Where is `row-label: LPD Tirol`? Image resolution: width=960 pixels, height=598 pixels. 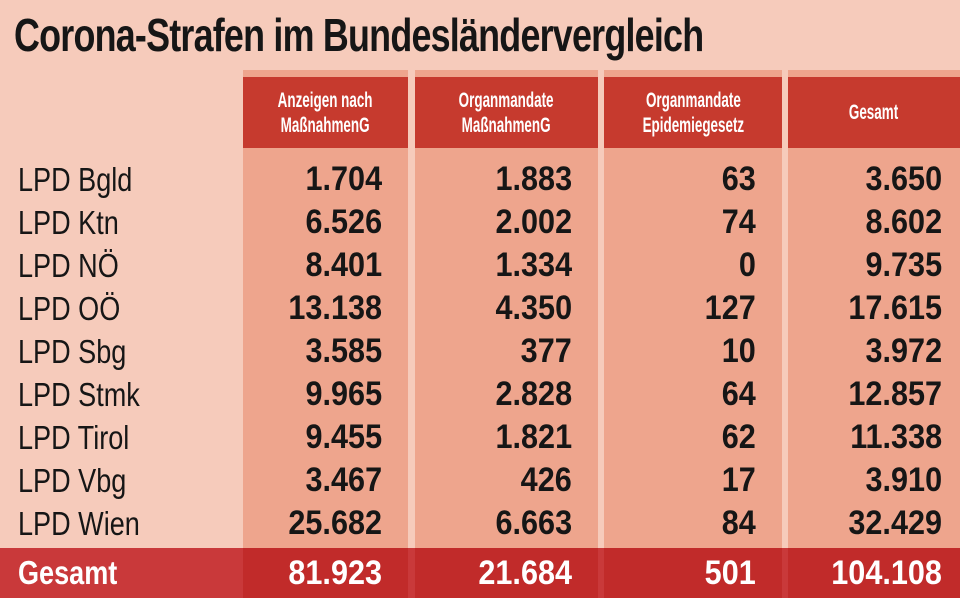
row-label: LPD Tirol is located at coordinates (74, 437).